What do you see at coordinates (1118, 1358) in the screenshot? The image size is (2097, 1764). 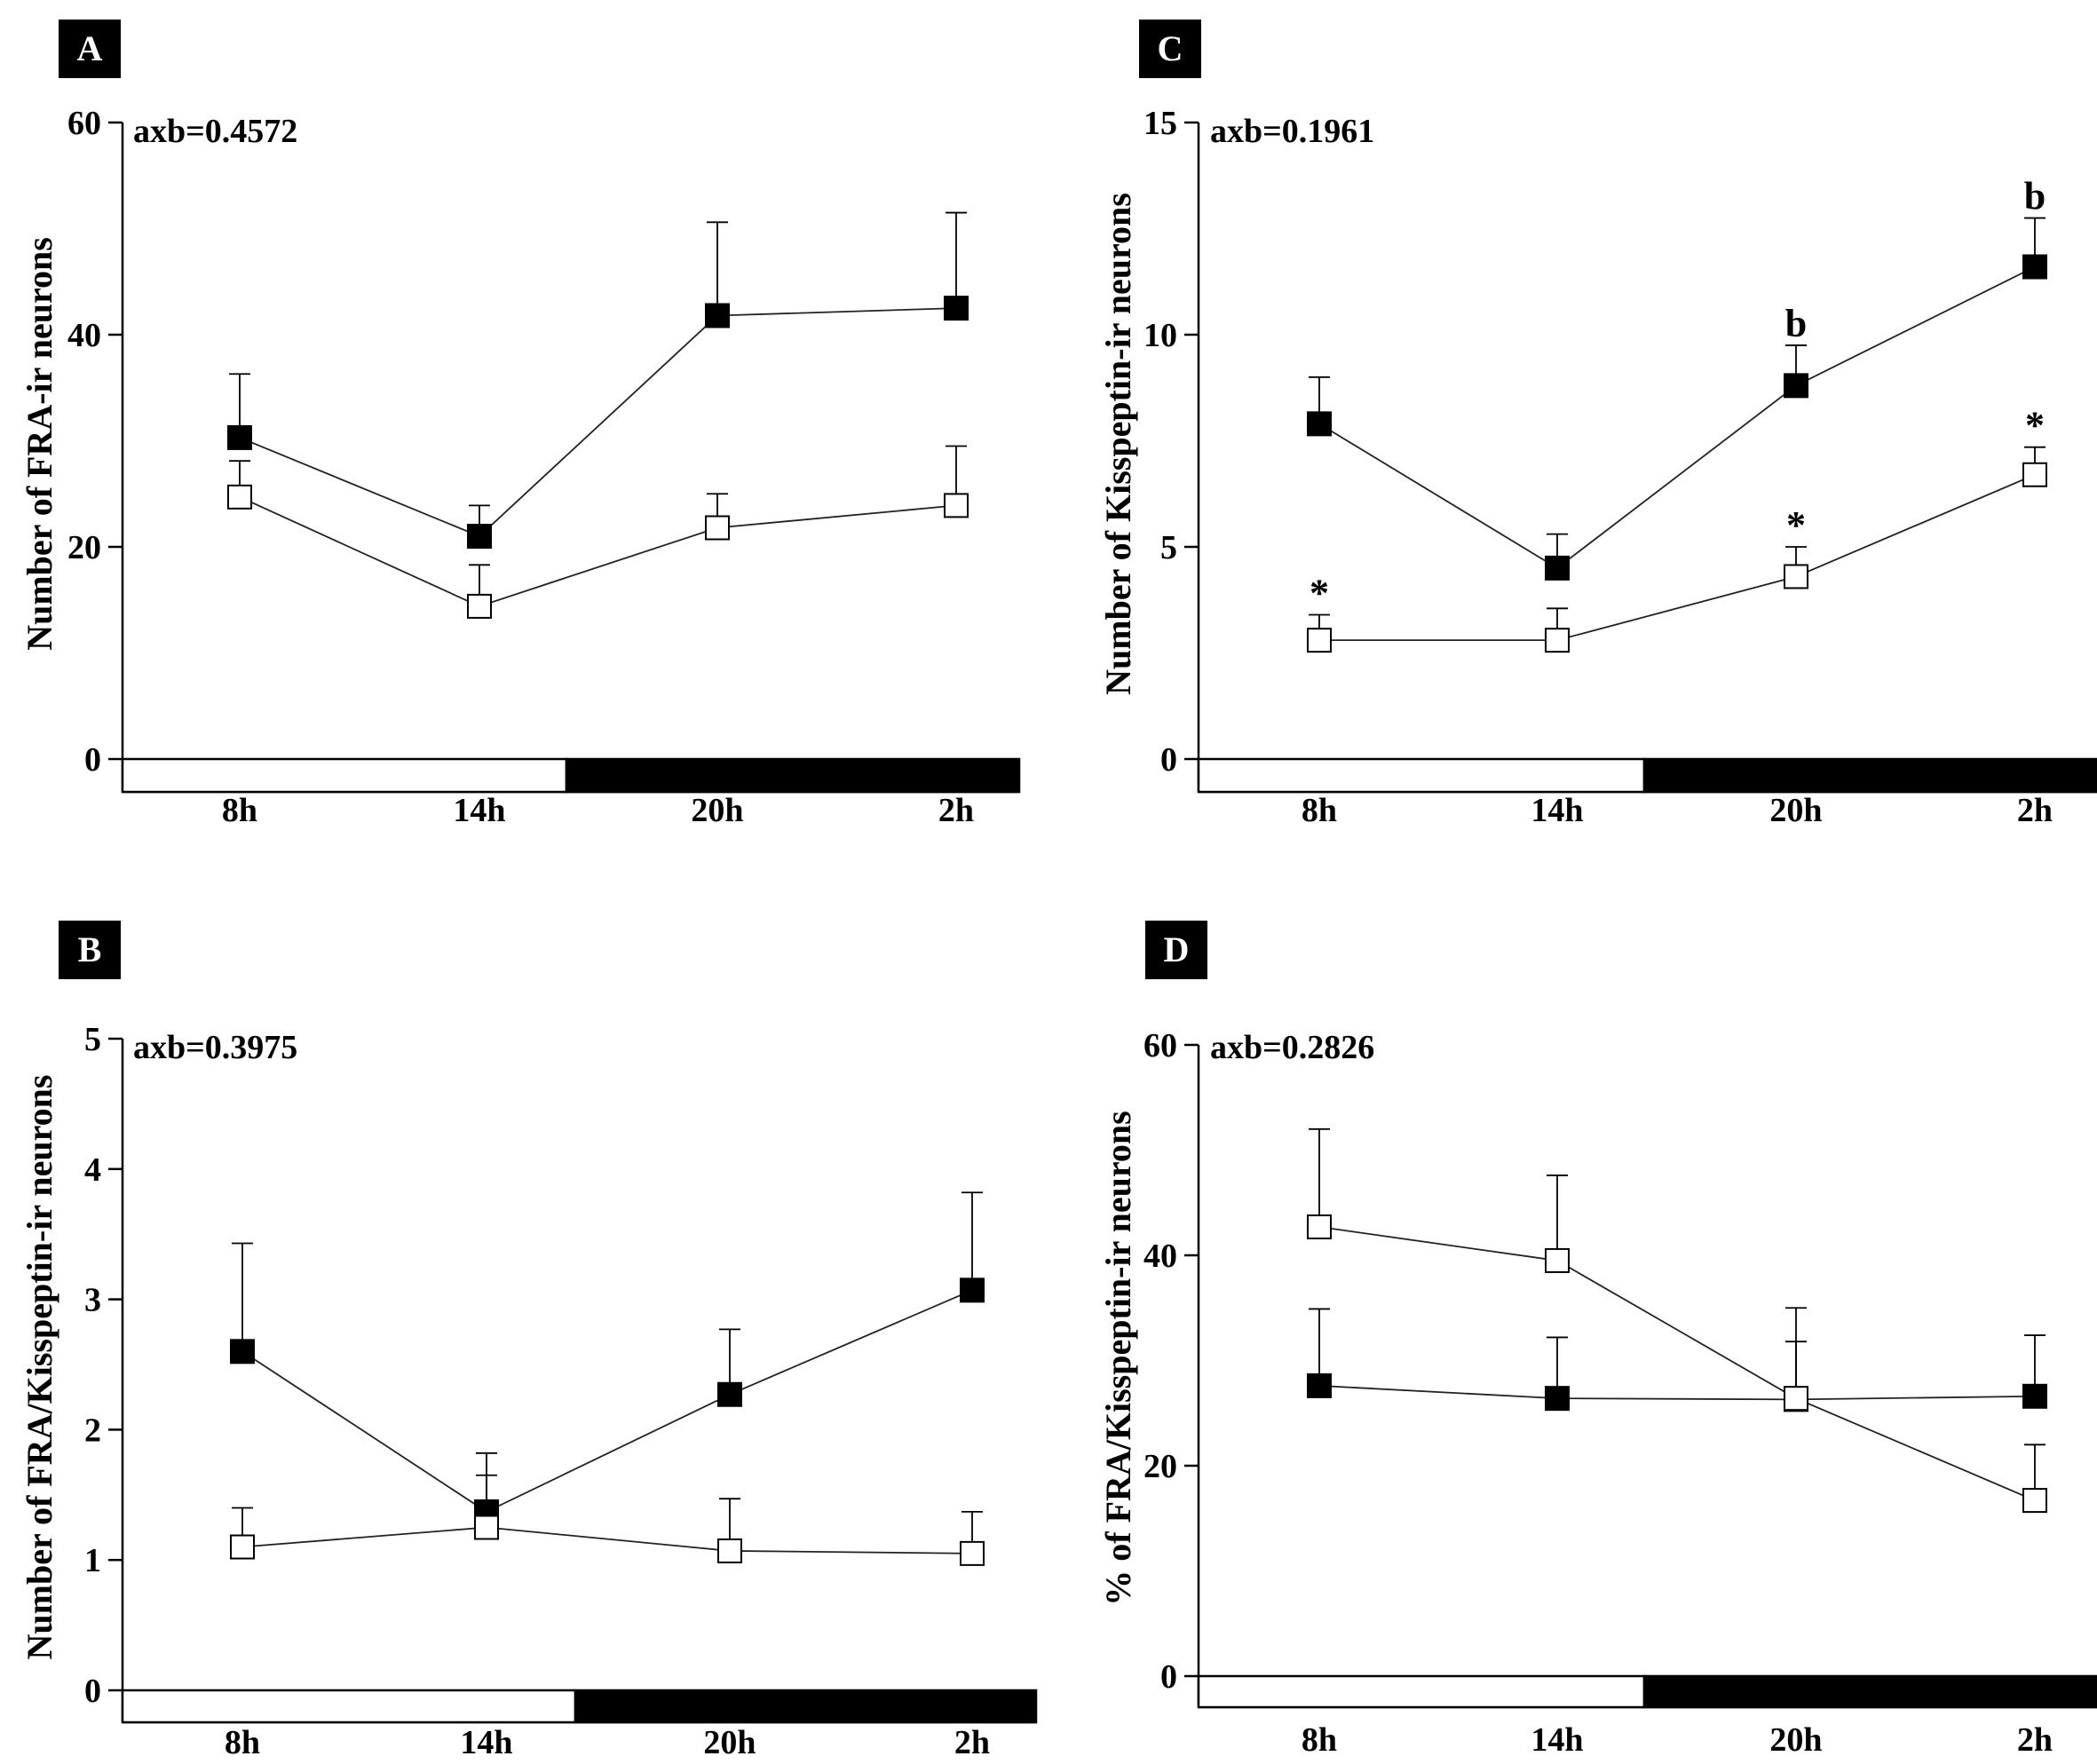 I see `y-axis-label: % of FRA/Kisspeptin-ir neurons` at bounding box center [1118, 1358].